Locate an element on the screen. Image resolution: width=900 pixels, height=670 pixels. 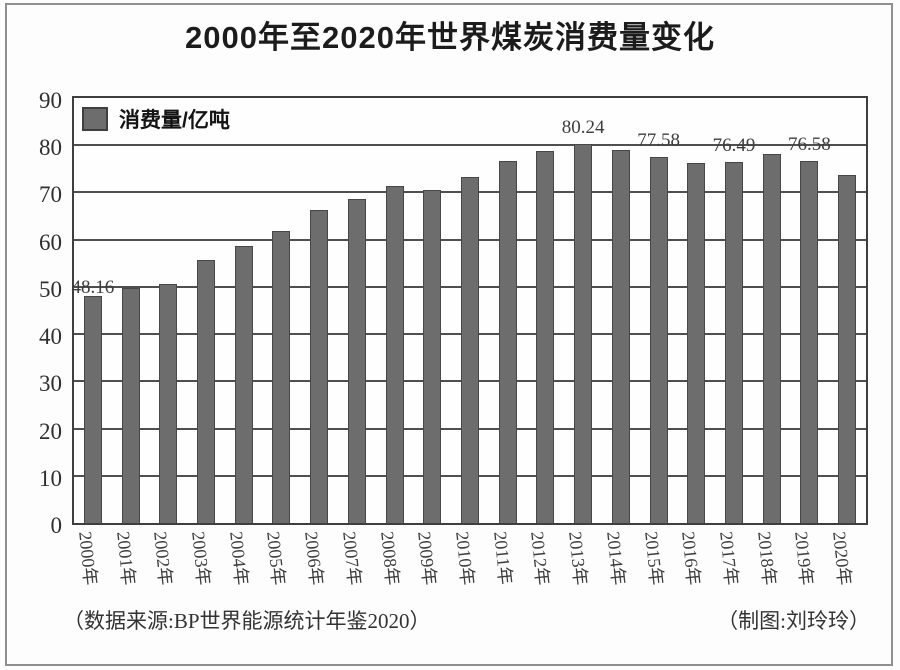
source-note: （数据来源:BP世界能源统计年鉴2020） is located at coordinates (247, 621).